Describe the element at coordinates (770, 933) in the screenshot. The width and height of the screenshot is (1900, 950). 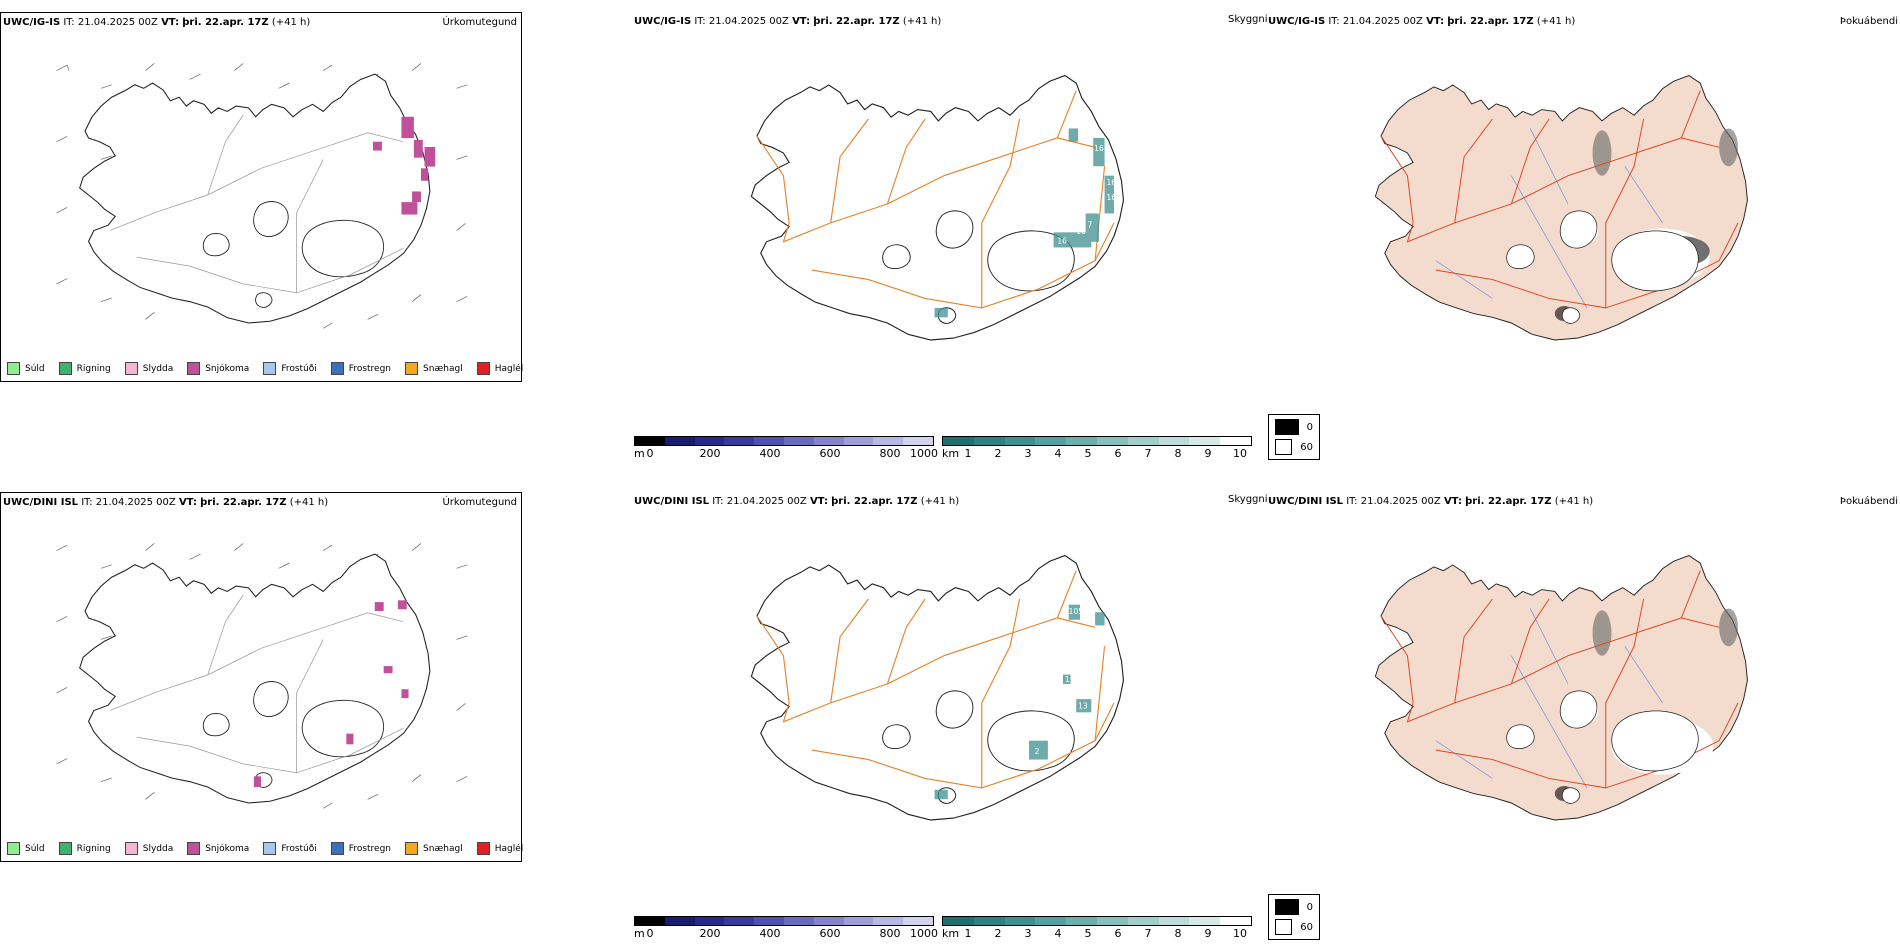
I see `colorbar-tick: 400` at that location.